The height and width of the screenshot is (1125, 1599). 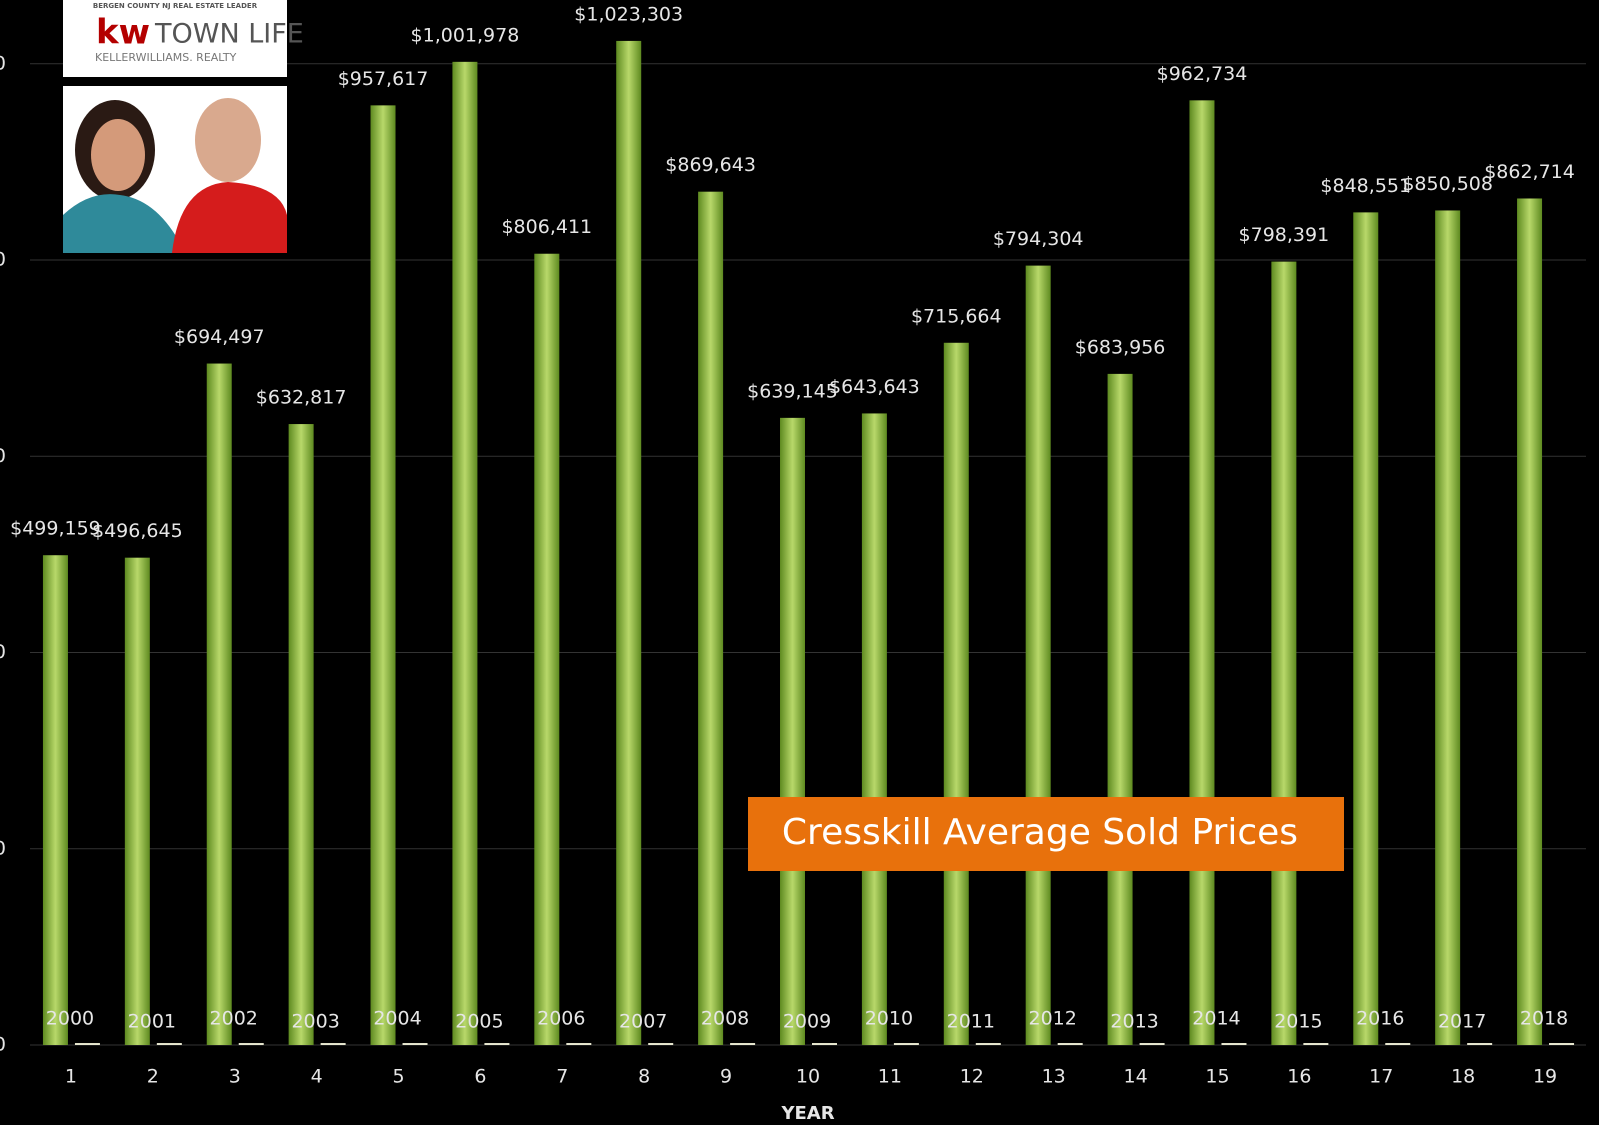 What do you see at coordinates (480, 1077) in the screenshot?
I see `x-tick-label: 6` at bounding box center [480, 1077].